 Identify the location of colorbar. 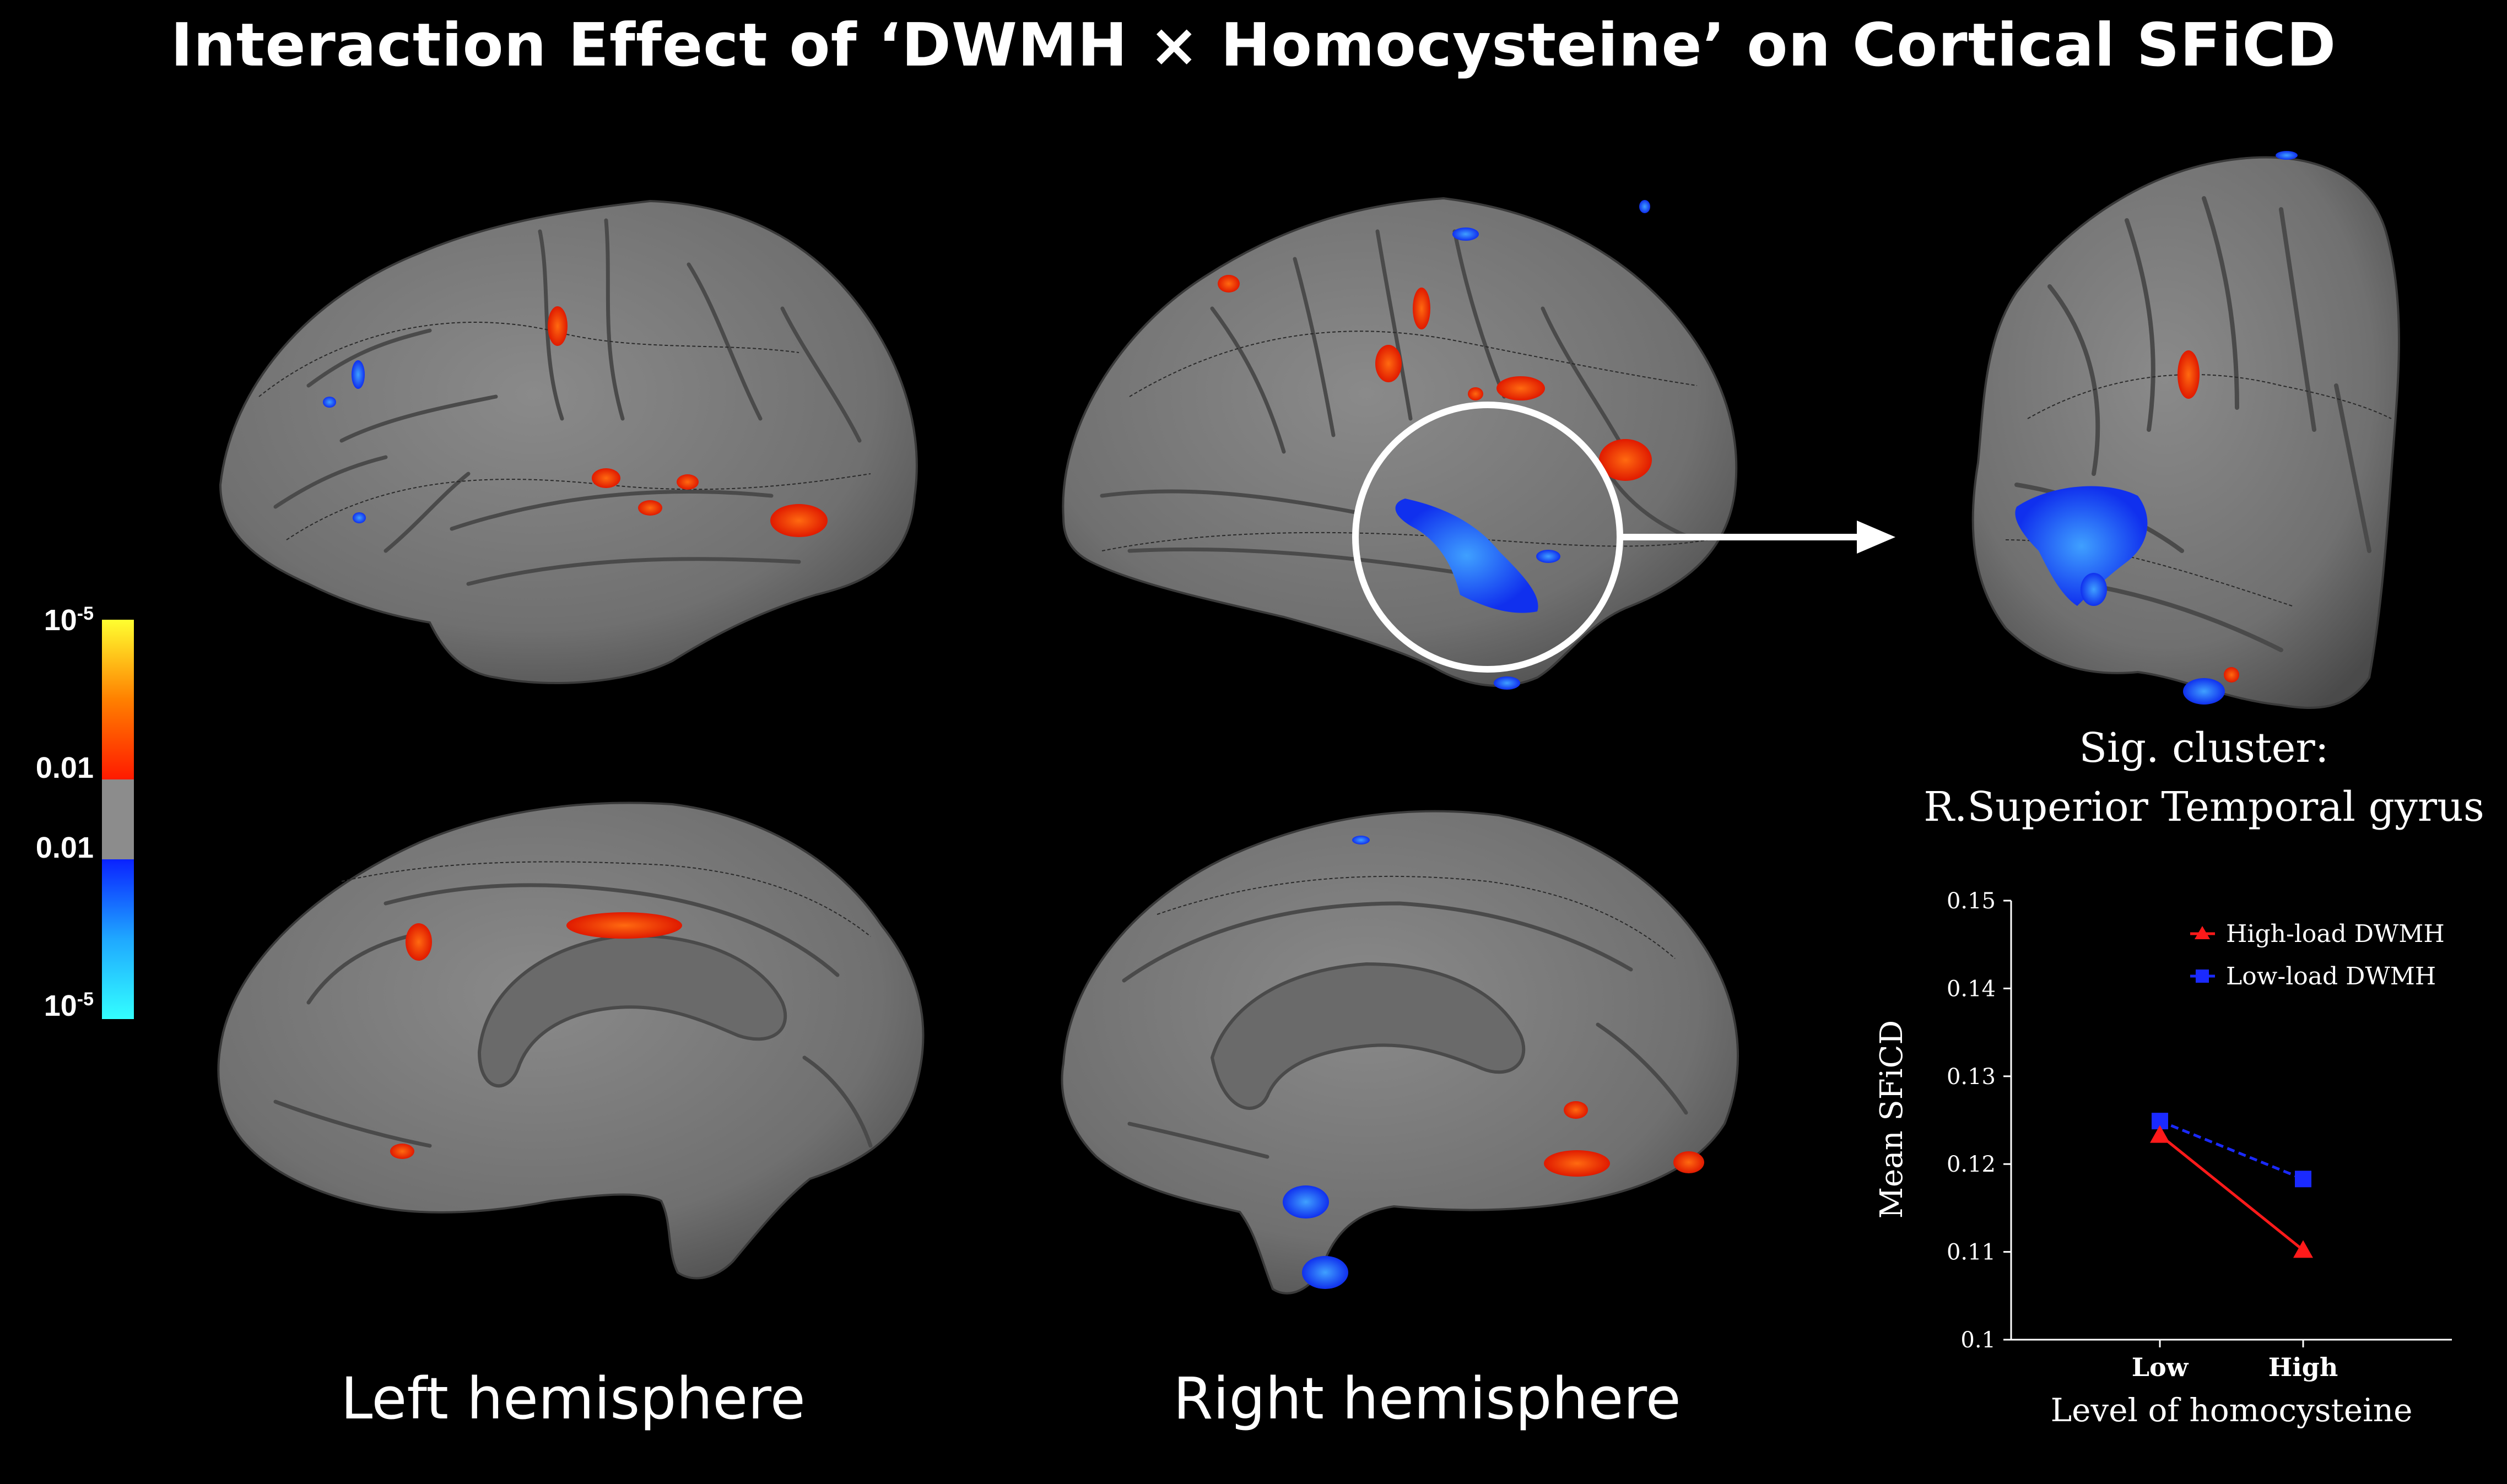
(118, 820).